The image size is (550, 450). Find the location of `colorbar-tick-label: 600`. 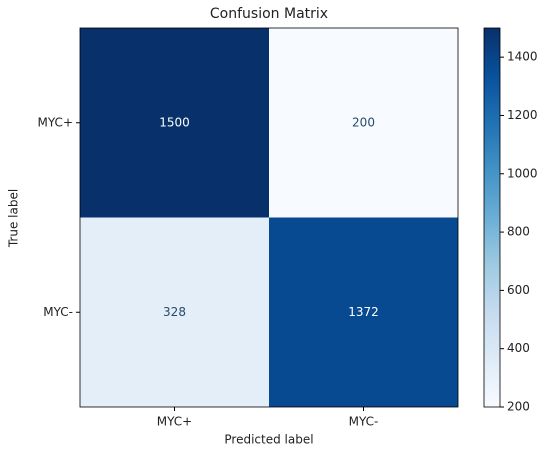

colorbar-tick-label: 600 is located at coordinates (518, 290).